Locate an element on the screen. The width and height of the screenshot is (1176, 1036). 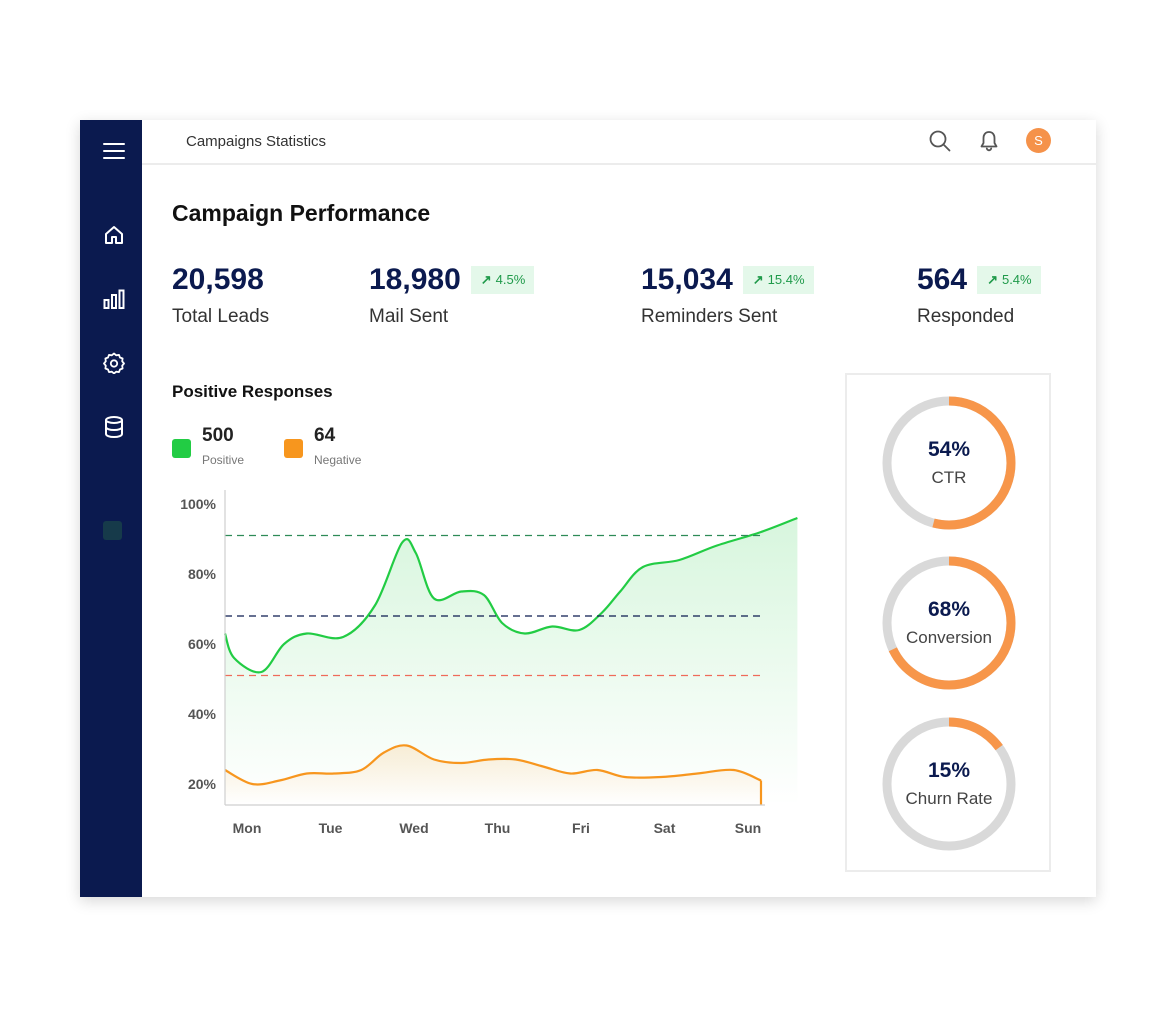
gauge-churn-rate: 15% Churn Rate is located at coordinates (949, 784).